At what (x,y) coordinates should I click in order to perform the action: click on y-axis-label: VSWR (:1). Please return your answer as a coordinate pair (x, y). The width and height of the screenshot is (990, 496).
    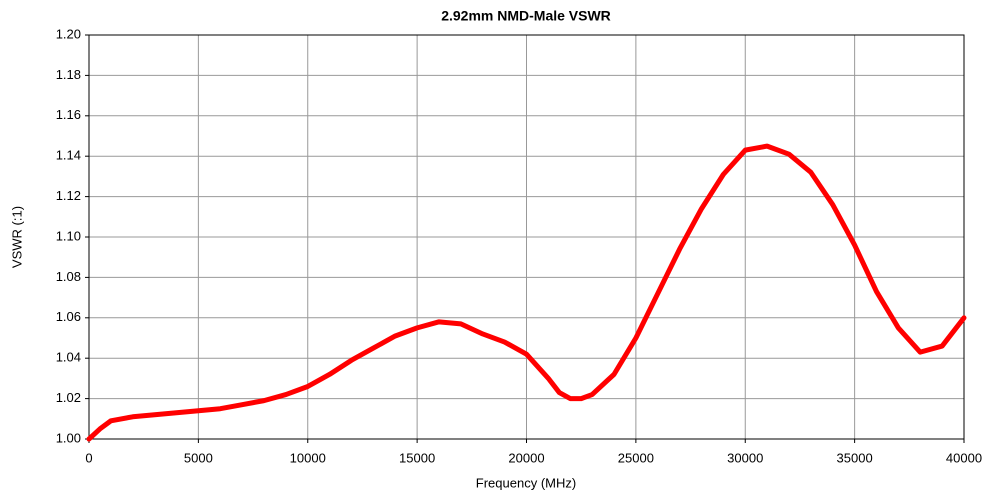
    Looking at the image, I should click on (16, 237).